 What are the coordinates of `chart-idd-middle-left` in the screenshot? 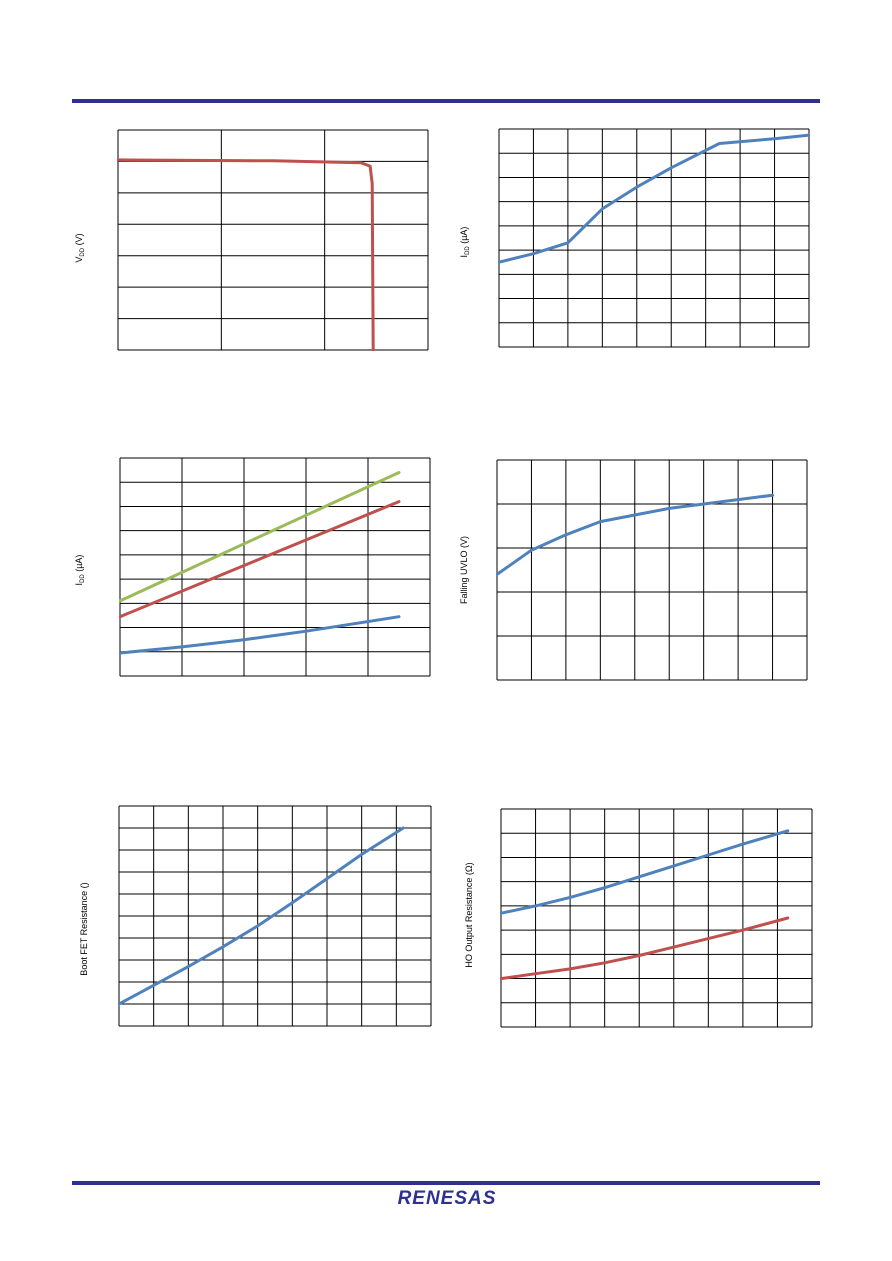 It's located at (275, 567).